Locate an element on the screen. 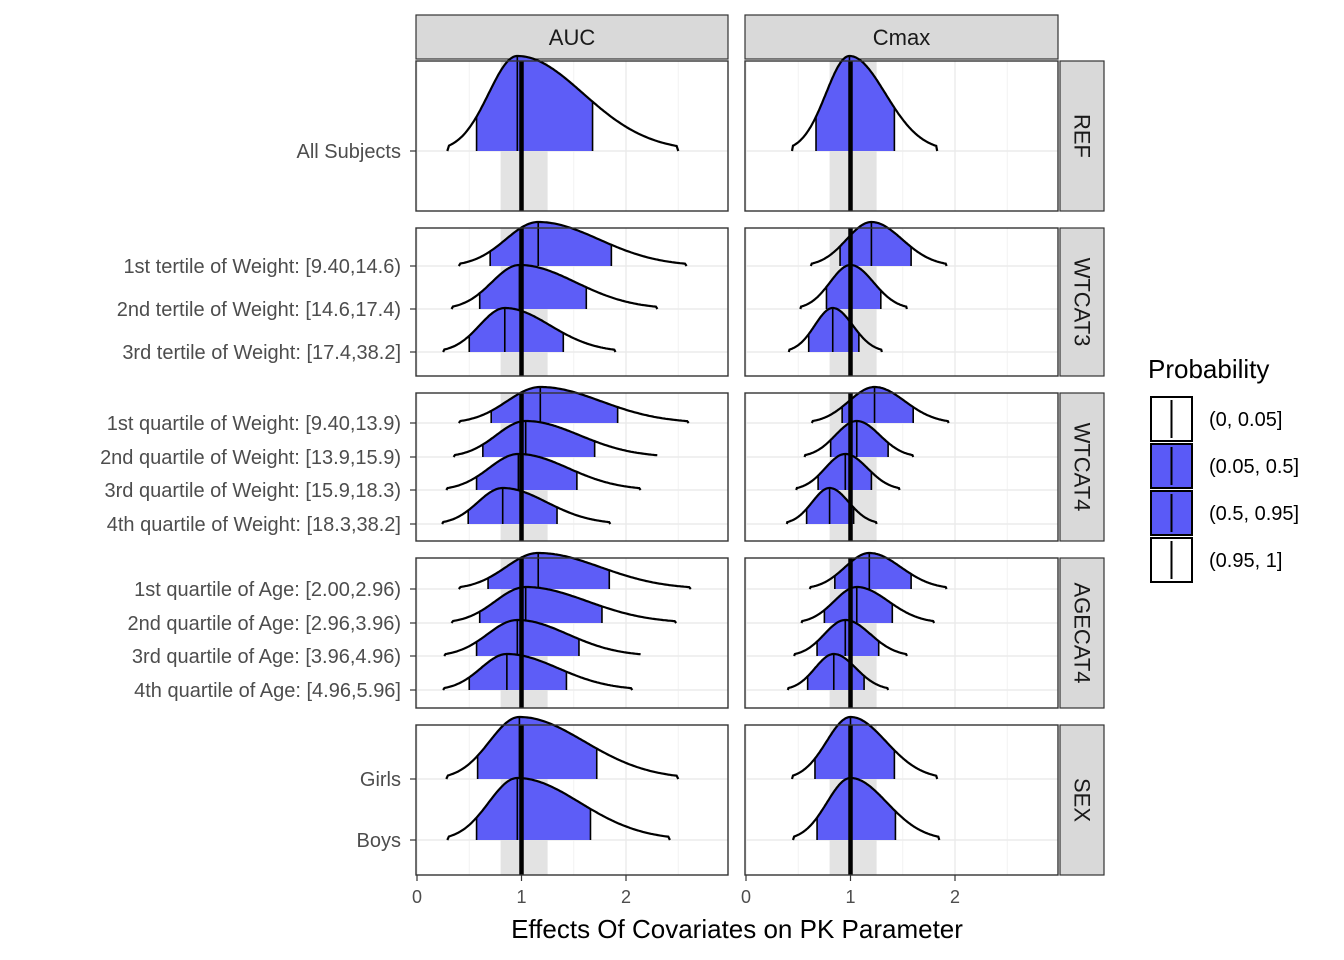 This screenshot has width=1344, height=960. panel-cmax-ref is located at coordinates (901, 133).